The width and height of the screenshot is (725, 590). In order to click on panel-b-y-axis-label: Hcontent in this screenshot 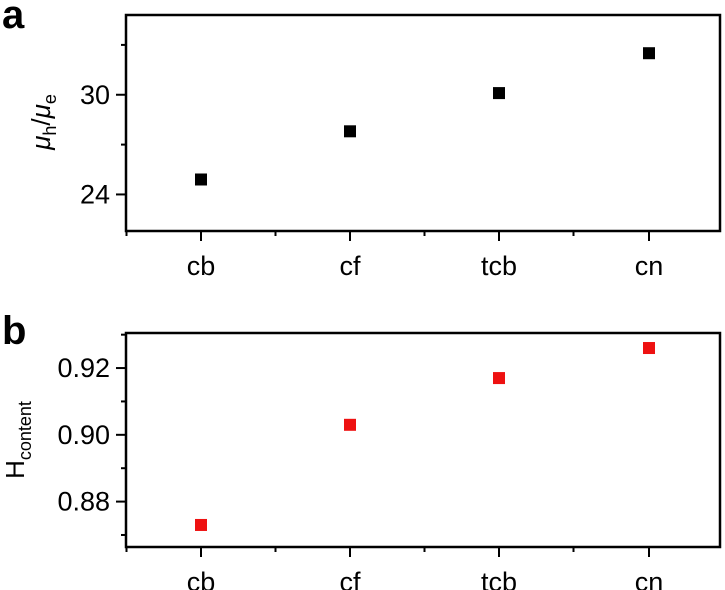, I will do `click(17, 440)`.